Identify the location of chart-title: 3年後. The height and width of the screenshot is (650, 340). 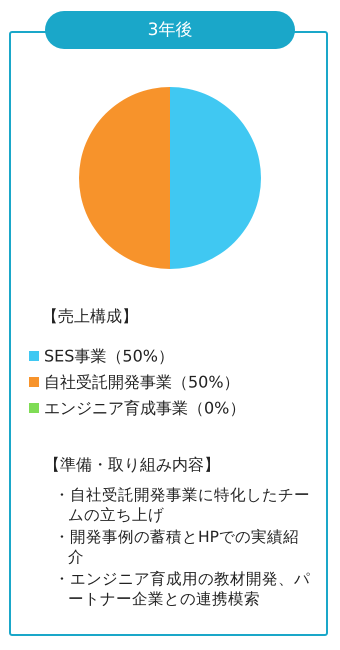
(170, 30).